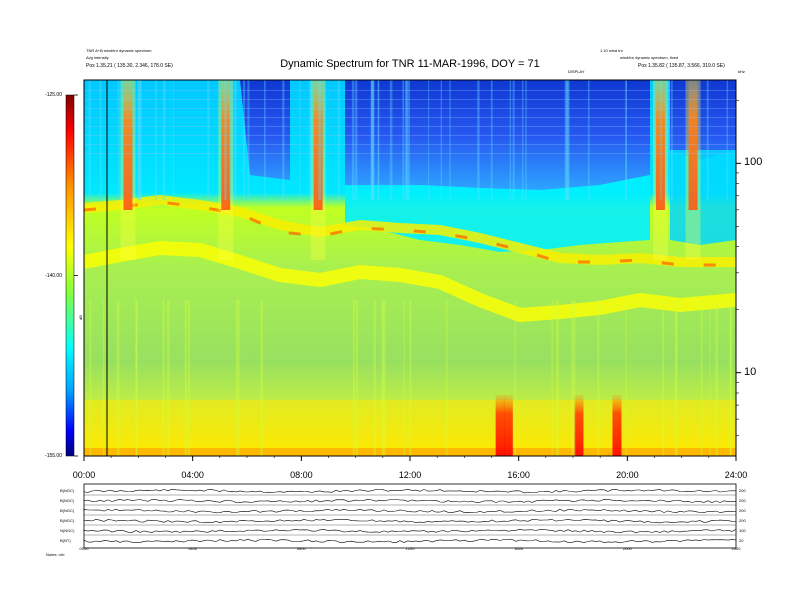 The height and width of the screenshot is (612, 792). I want to click on x-tick-label: 20:00, so click(627, 475).